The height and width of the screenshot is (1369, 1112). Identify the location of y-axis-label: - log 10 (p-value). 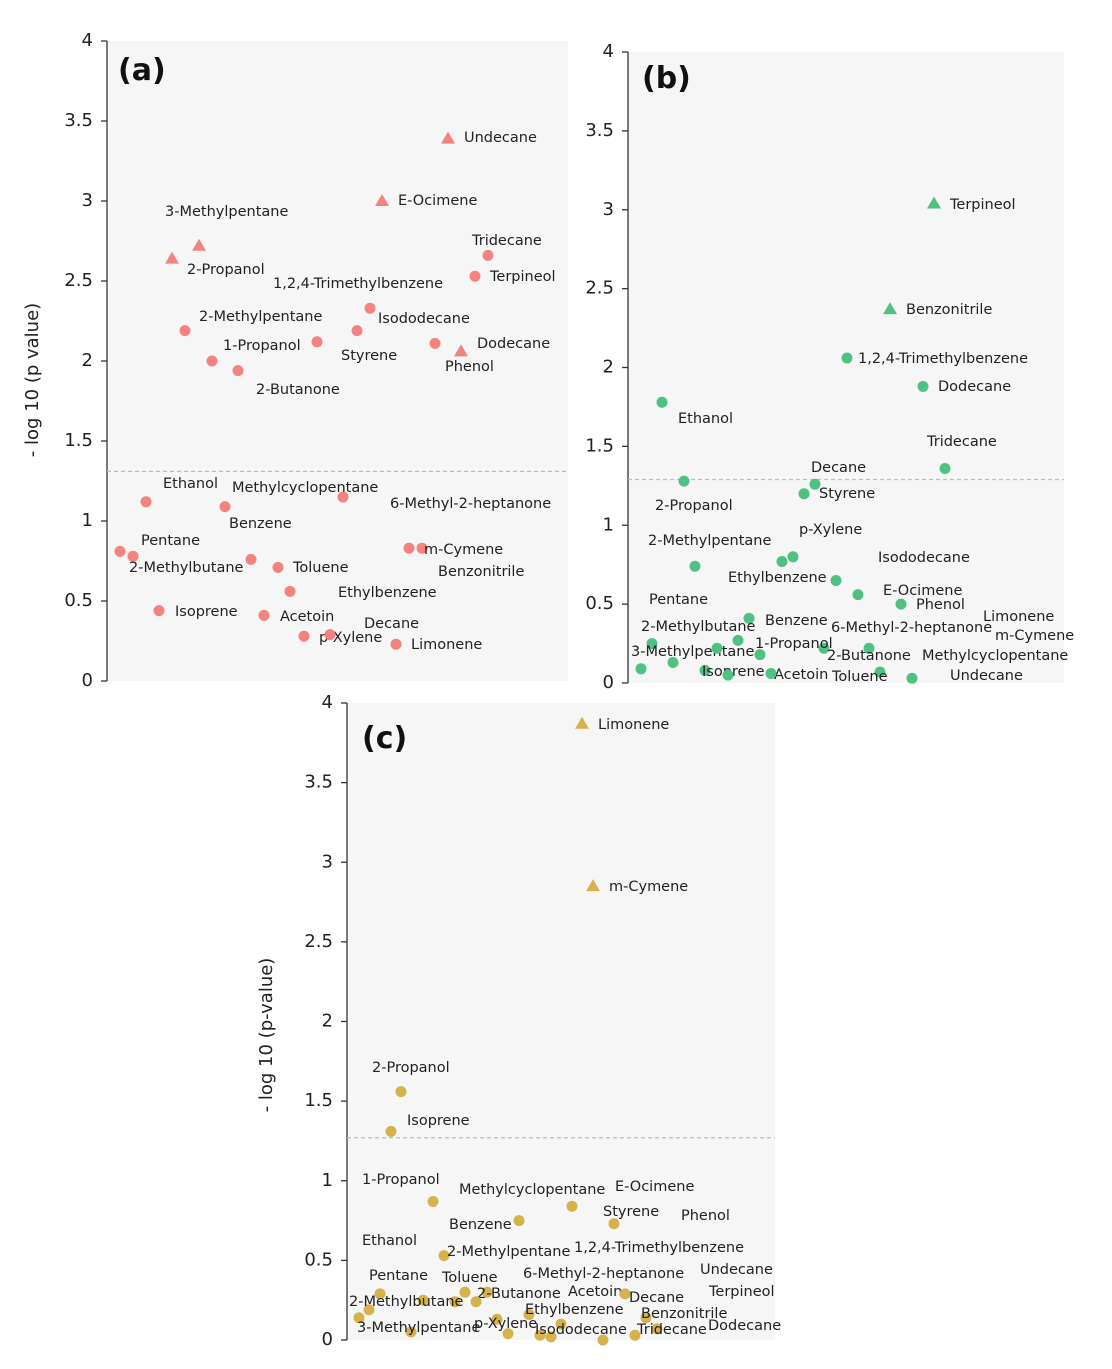
(266, 1035).